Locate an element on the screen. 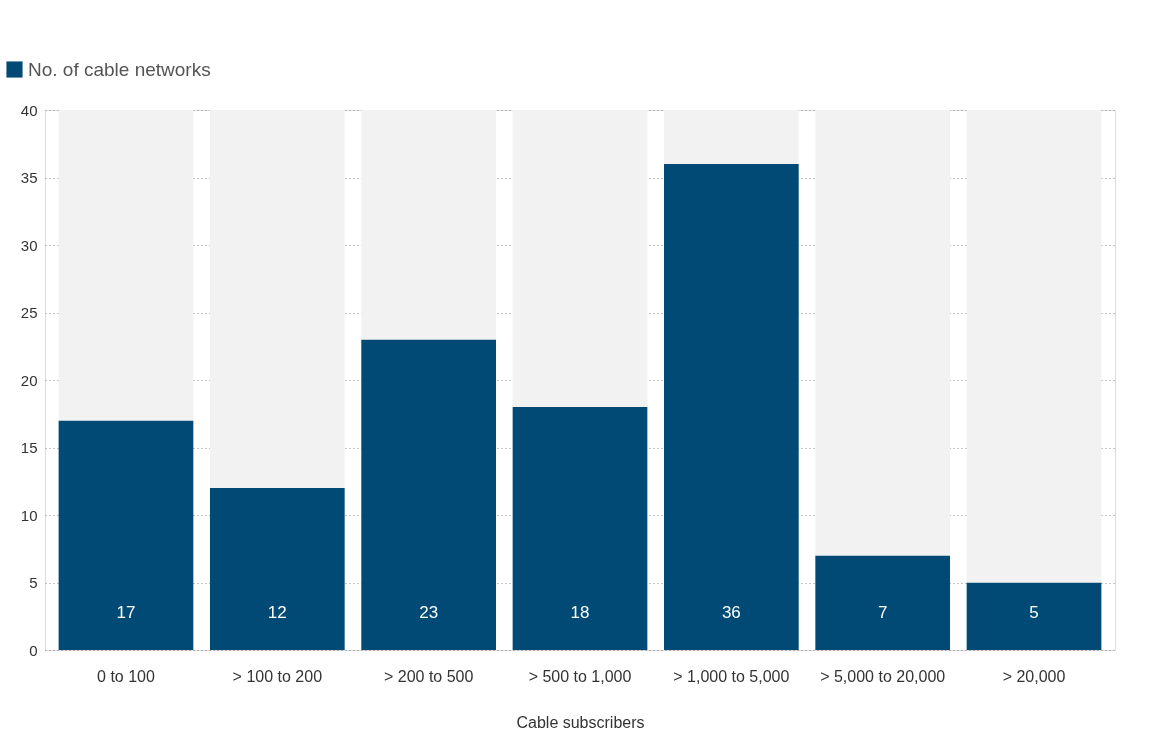  y-tick-label: 5 is located at coordinates (33, 582).